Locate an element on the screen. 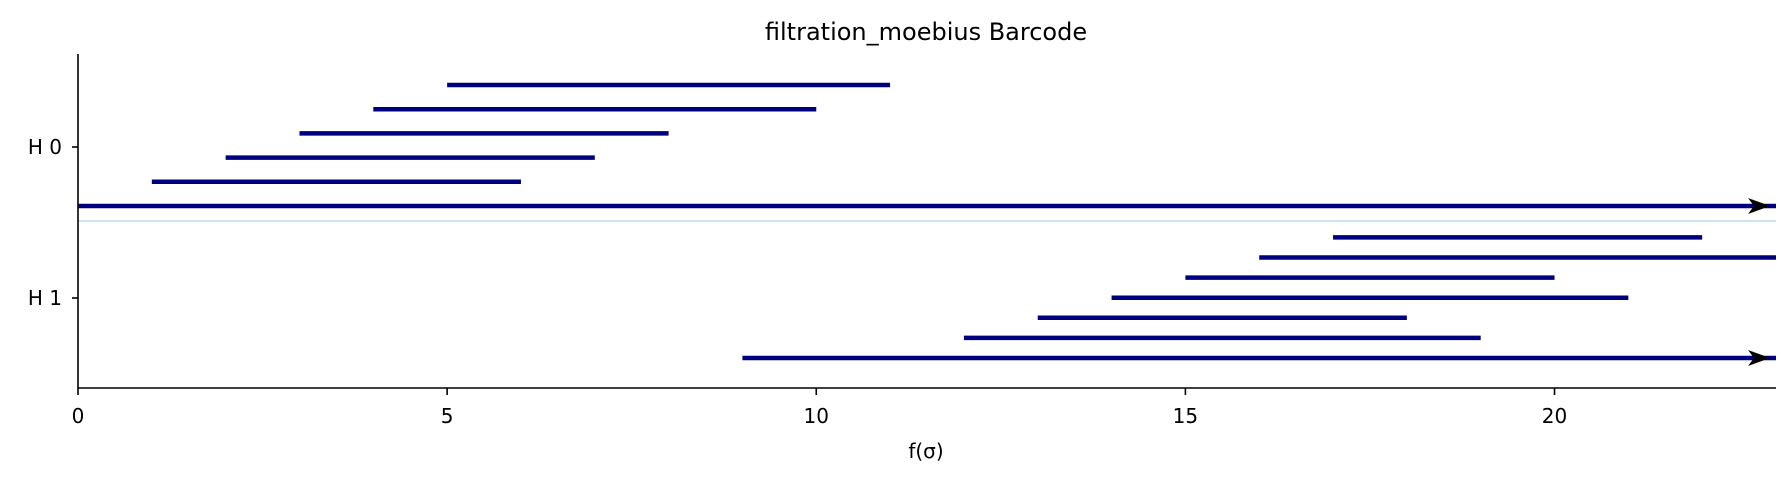 The image size is (1781, 478). infinite-arrows is located at coordinates (1759, 282).